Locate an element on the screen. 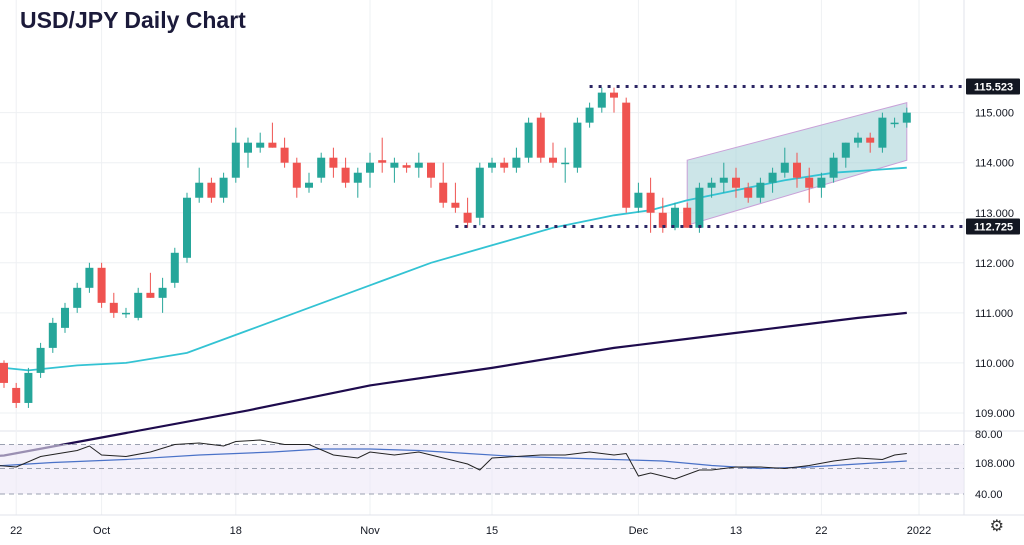 This screenshot has width=1024, height=545. level-label-text: 112.725 is located at coordinates (993, 228).